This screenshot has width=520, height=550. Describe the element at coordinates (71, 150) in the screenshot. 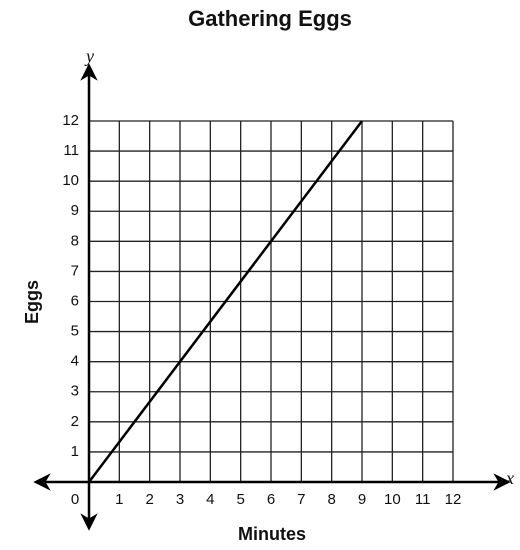

I see `y-tick-label: 11` at that location.